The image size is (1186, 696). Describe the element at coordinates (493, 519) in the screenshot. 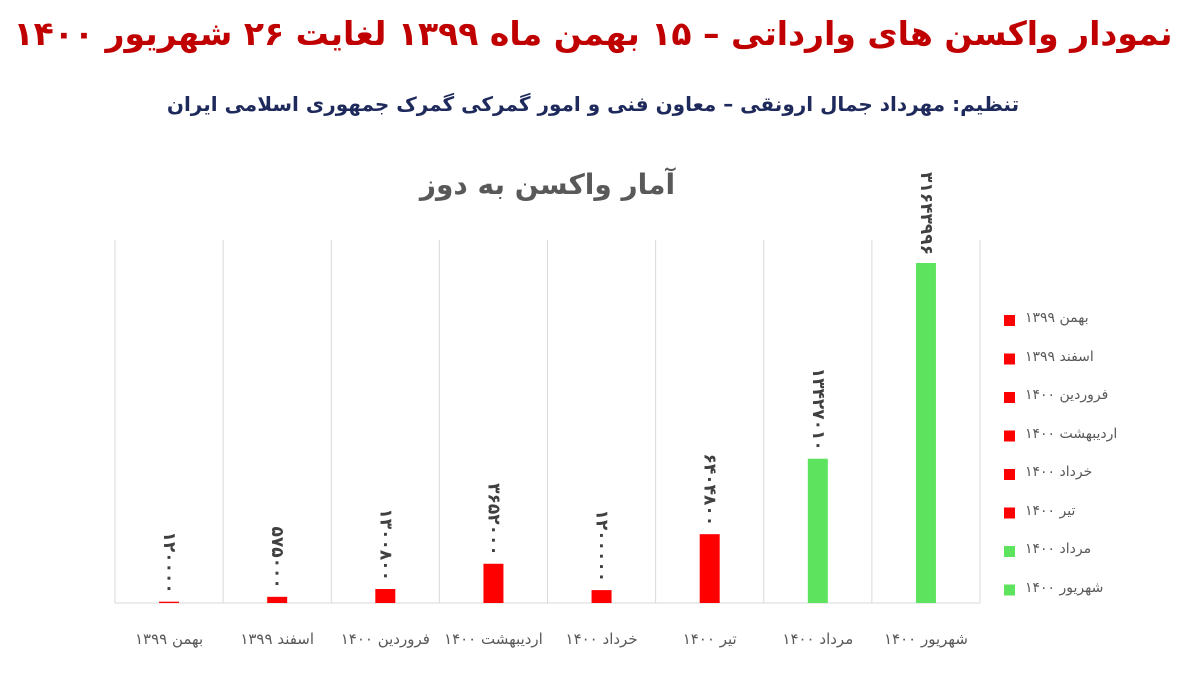

I see `data-label: ۳۶۵۲۰۰۰` at that location.